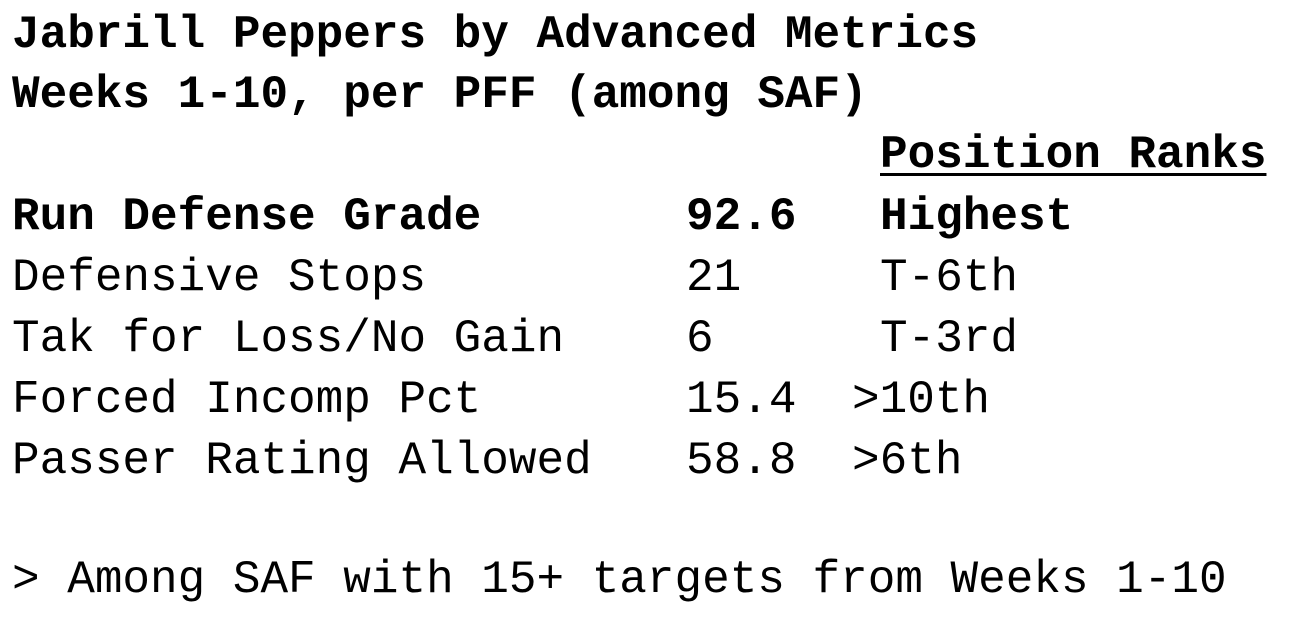  Describe the element at coordinates (495, 35) in the screenshot. I see `title-line: Jabrill Peppers by Advanced Metrics` at that location.